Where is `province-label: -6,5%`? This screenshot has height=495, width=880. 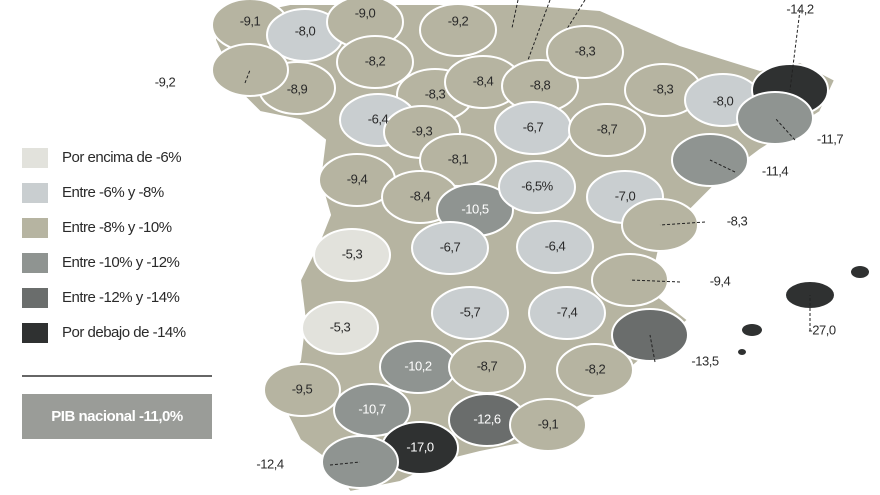
province-label: -6,5% is located at coordinates (537, 185).